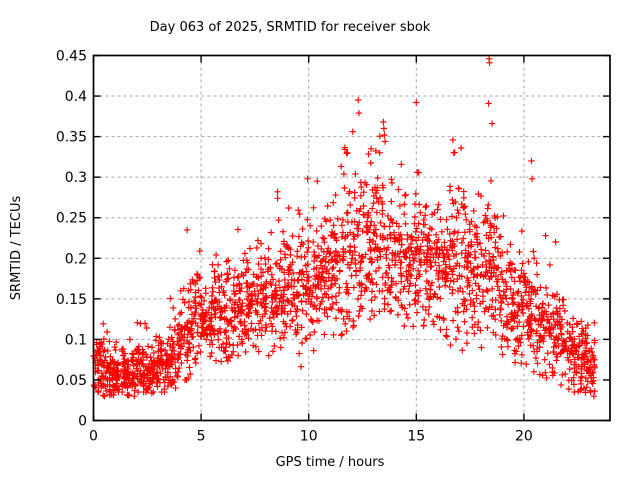 The image size is (640, 484). What do you see at coordinates (76, 340) in the screenshot?
I see `y-tick-label: 0.1` at bounding box center [76, 340].